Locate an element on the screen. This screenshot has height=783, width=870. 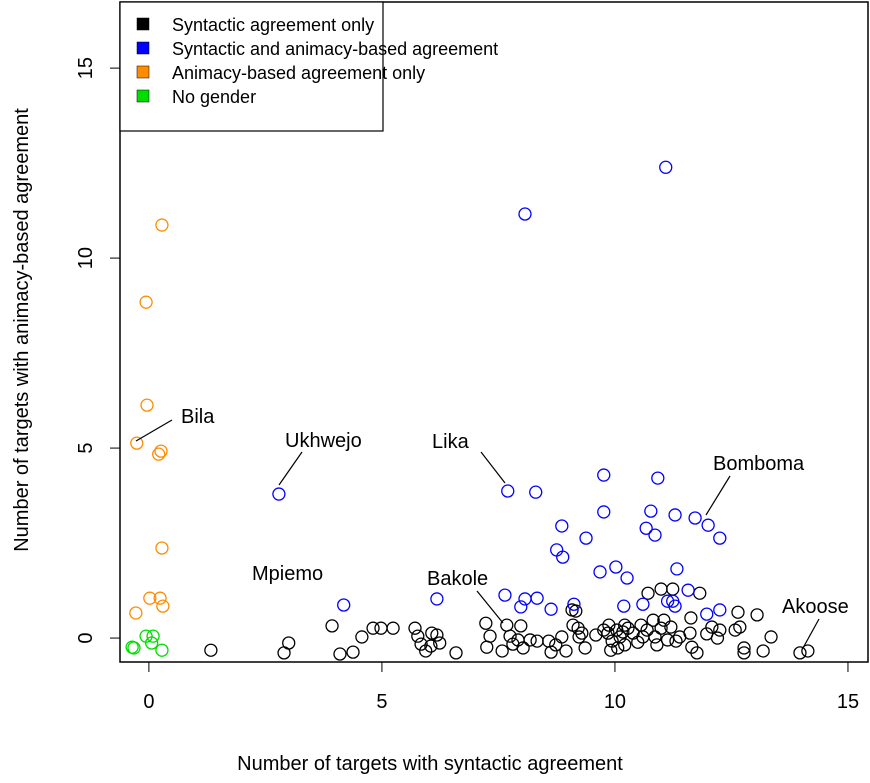
y-tick-label: 0 is located at coordinates (86, 637).